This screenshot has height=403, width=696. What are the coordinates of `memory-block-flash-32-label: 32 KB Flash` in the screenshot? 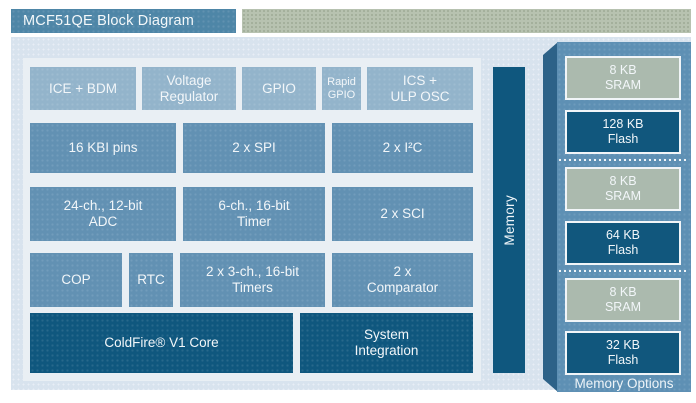 It's located at (623, 352).